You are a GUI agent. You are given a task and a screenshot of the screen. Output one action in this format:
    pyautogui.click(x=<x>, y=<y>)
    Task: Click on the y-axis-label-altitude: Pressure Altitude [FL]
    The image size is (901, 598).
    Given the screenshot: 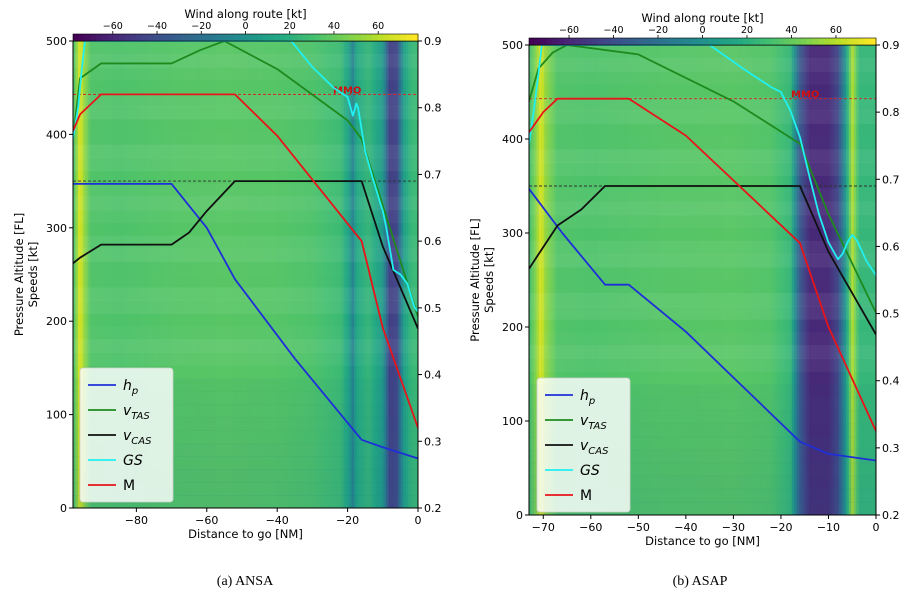 What is the action you would take?
    pyautogui.click(x=475, y=279)
    